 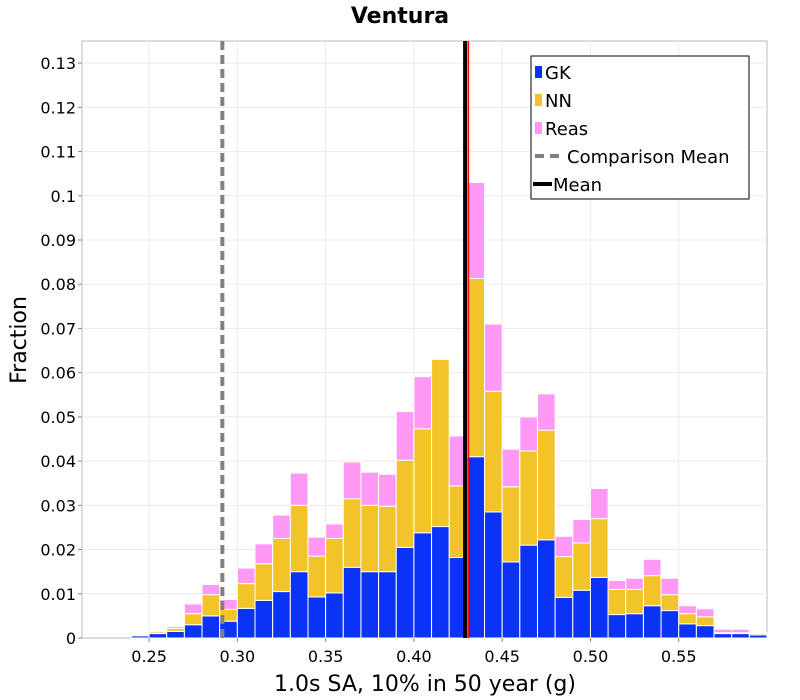 I want to click on y-tick-label: 0.06, so click(x=58, y=373).